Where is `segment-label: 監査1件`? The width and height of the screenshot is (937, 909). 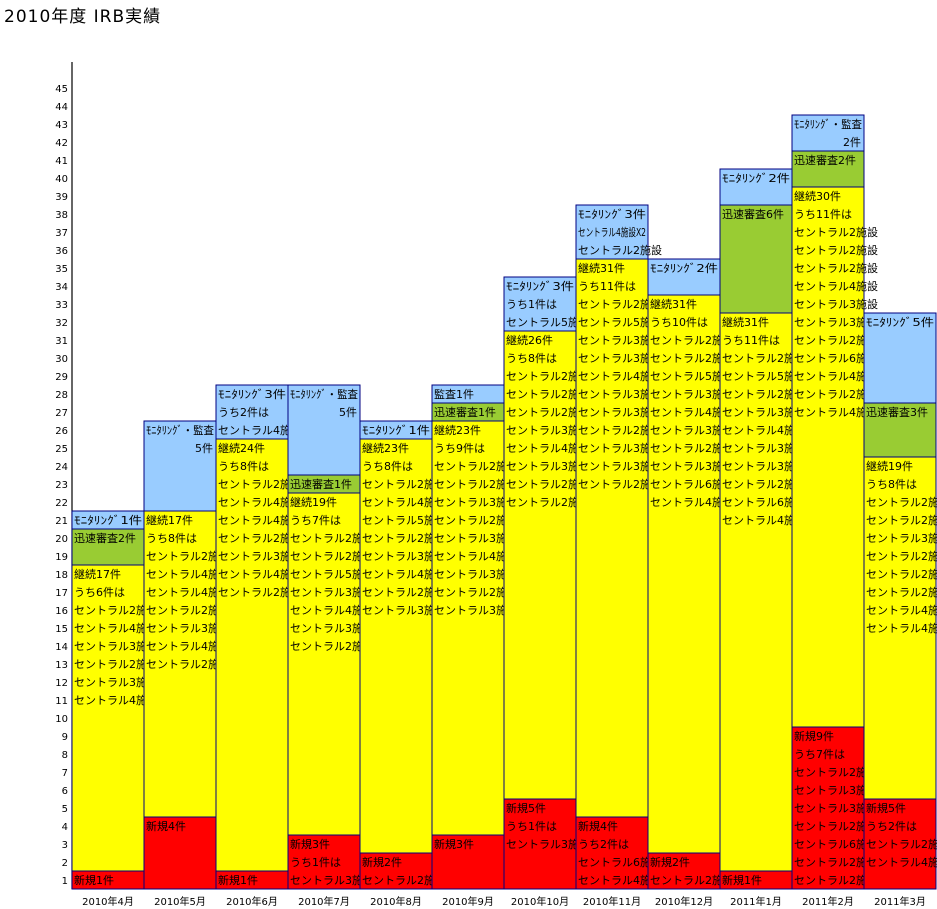
segment-label: 監査1件 is located at coordinates (454, 394).